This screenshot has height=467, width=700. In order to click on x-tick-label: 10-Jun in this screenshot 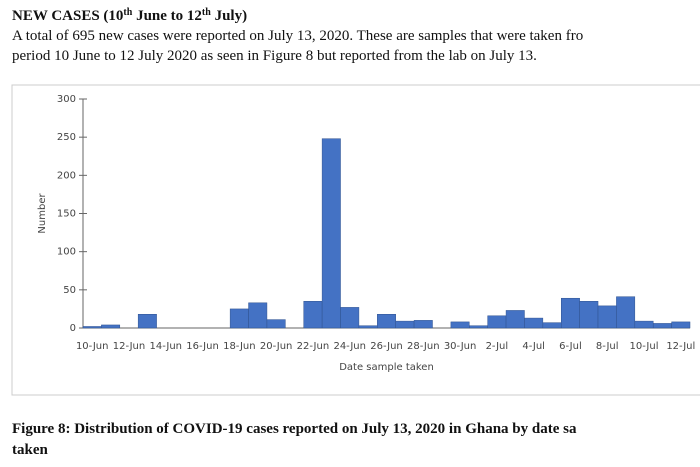, I will do `click(92, 346)`.